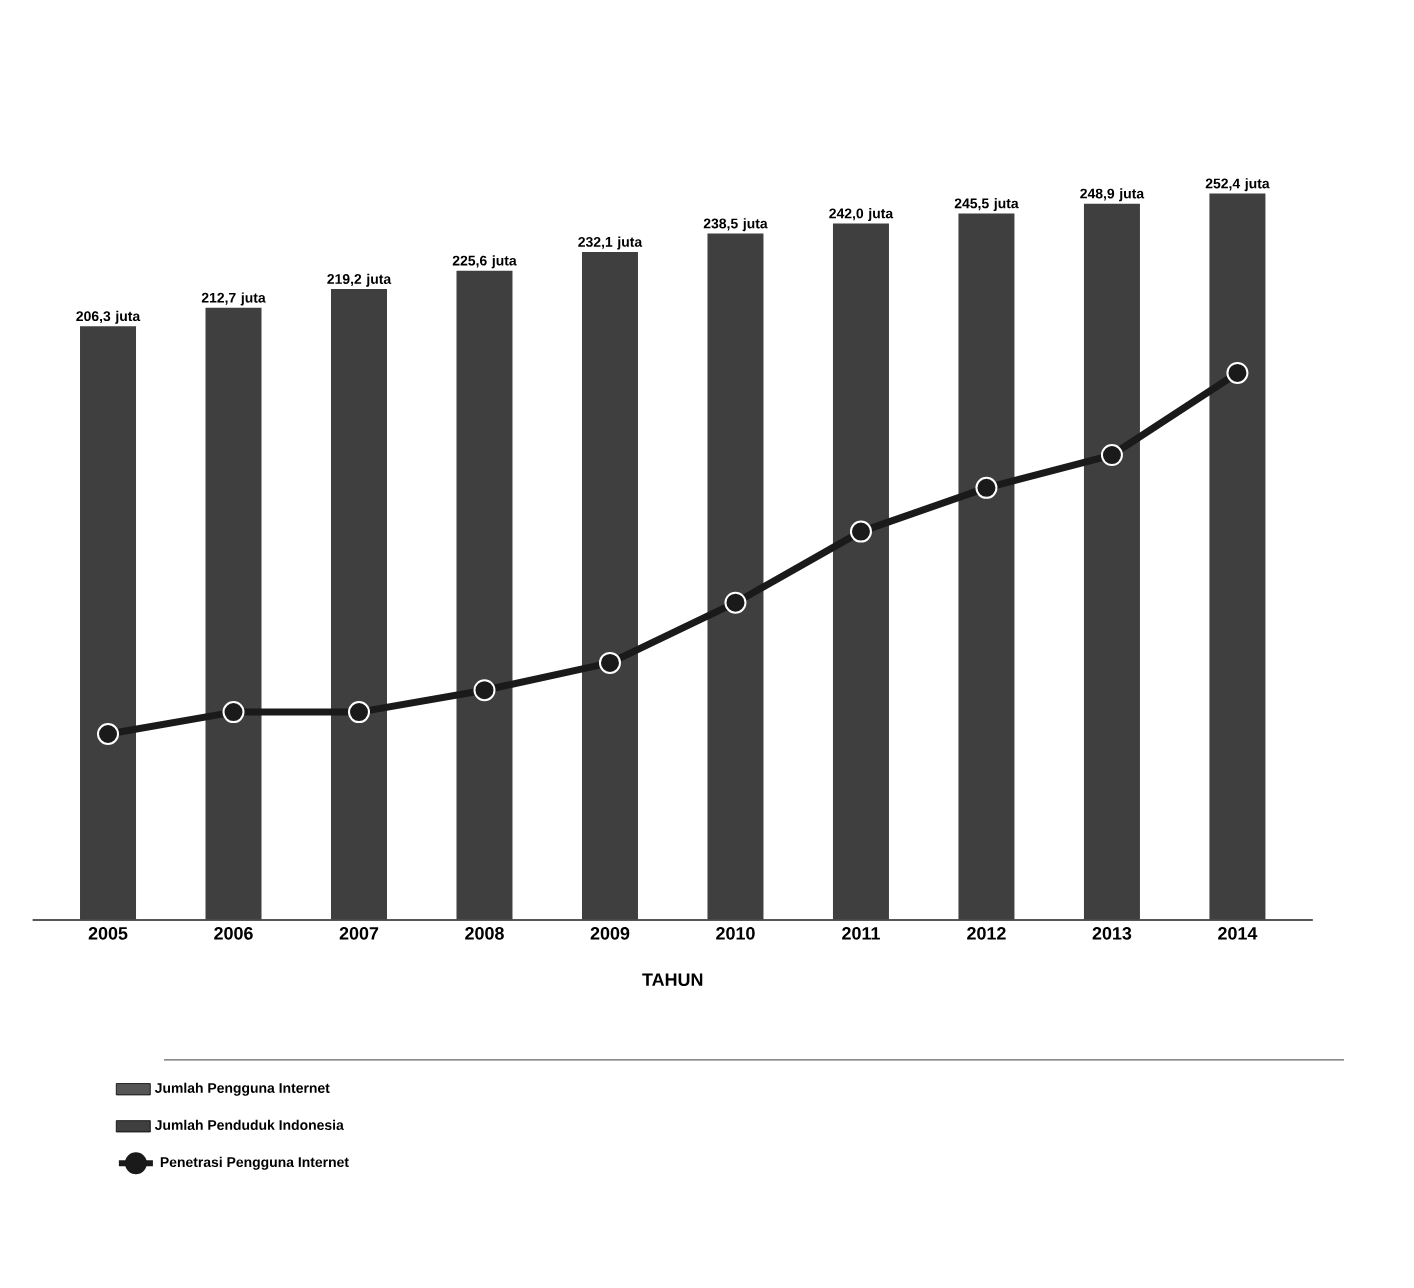 This screenshot has width=1414, height=1288. What do you see at coordinates (861, 933) in the screenshot?
I see `x-tick-label: 2011` at bounding box center [861, 933].